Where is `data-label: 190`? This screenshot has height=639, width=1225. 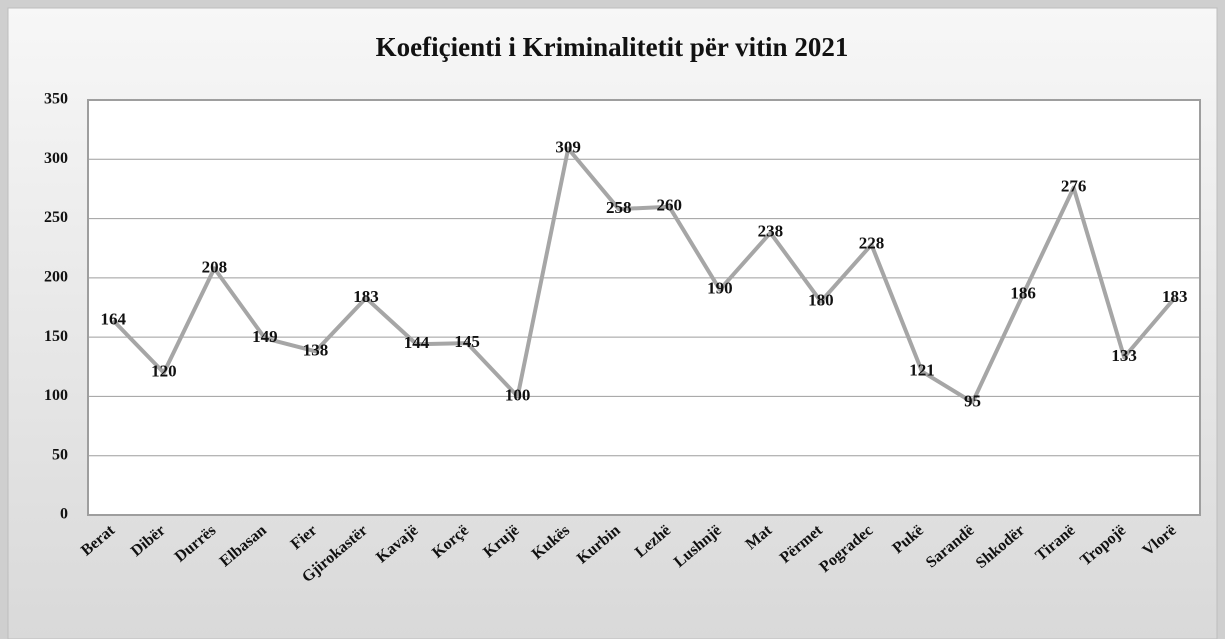 data-label: 190 is located at coordinates (720, 288).